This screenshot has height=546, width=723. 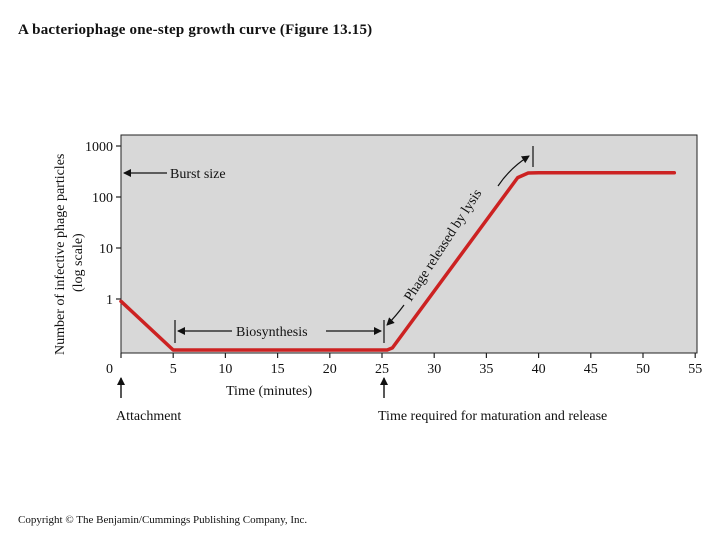 What do you see at coordinates (103, 224) in the screenshot?
I see `y-axis: 1 10 100 1000` at bounding box center [103, 224].